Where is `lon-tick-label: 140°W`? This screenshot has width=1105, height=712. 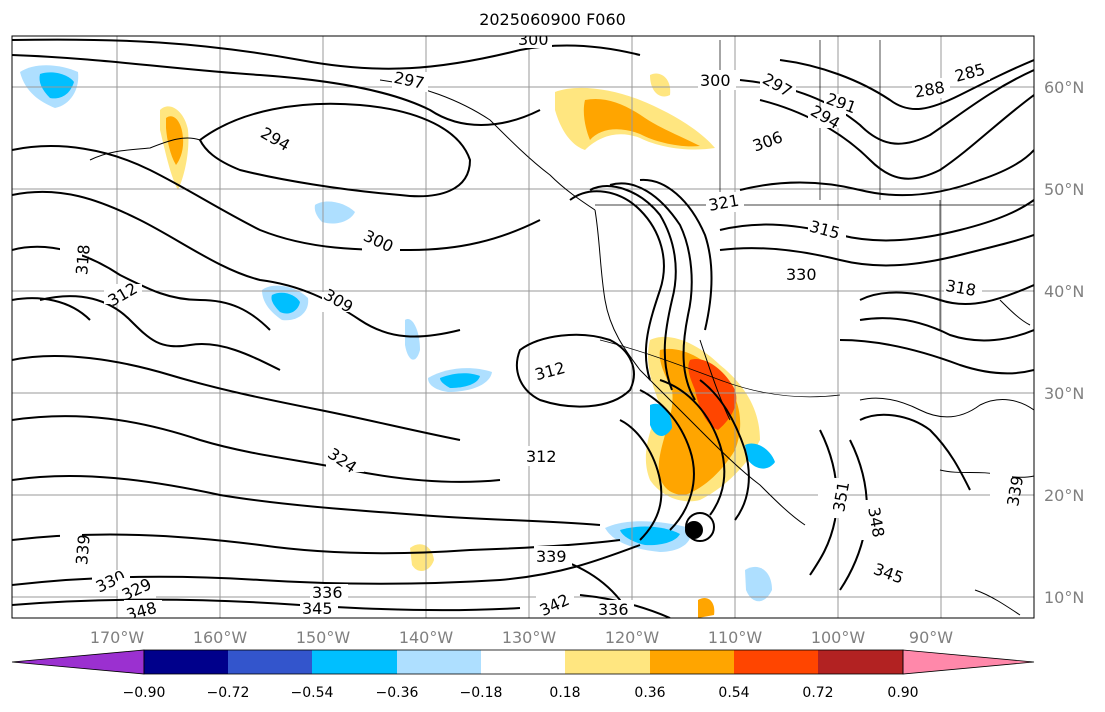
lon-tick-label: 140°W is located at coordinates (426, 637).